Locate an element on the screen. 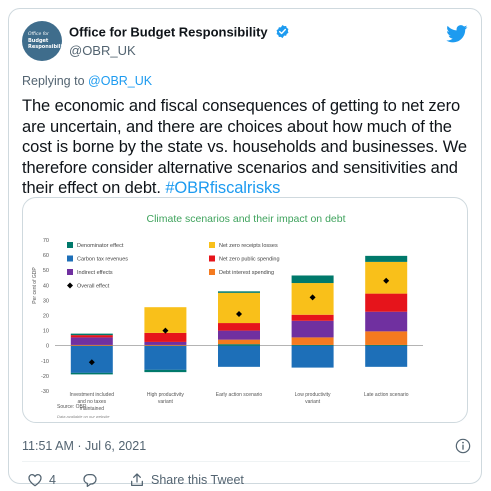 The height and width of the screenshot is (491, 491). x-tick-label: and no taxes is located at coordinates (91, 402).